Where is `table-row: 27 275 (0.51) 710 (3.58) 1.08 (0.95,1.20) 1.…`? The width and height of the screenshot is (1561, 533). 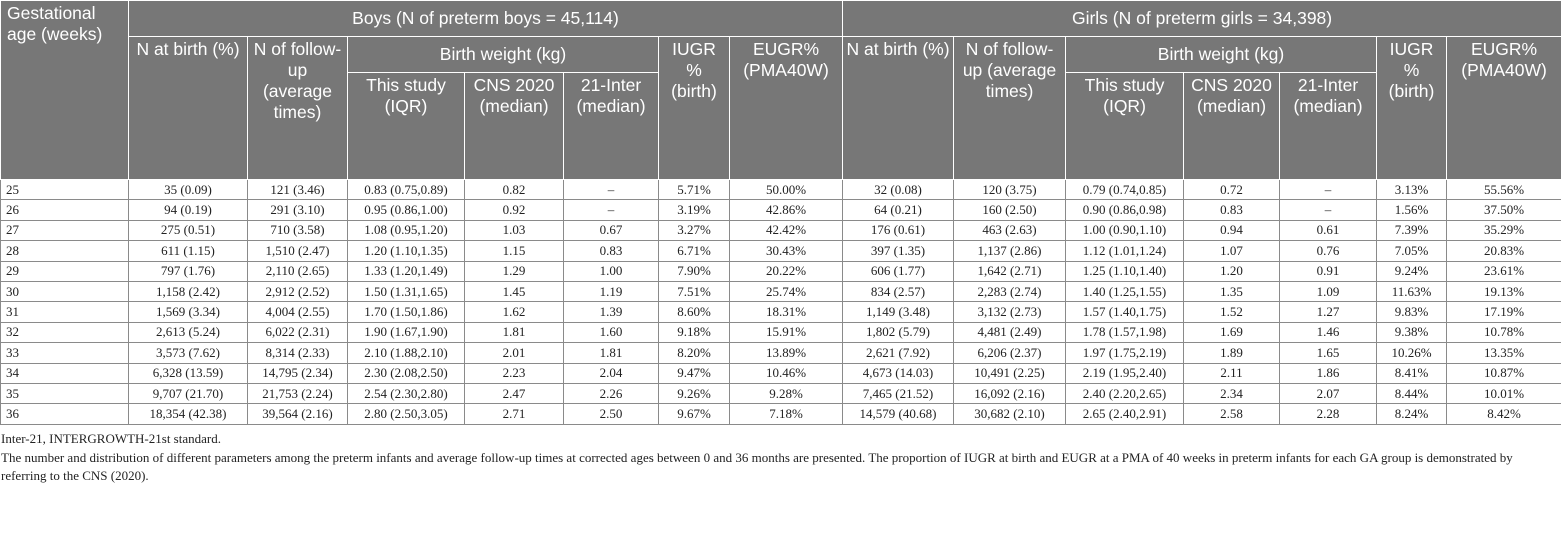
table-row: 27 275 (0.51) 710 (3.58) 1.08 (0.95,1.20) 1.… is located at coordinates (780, 230).